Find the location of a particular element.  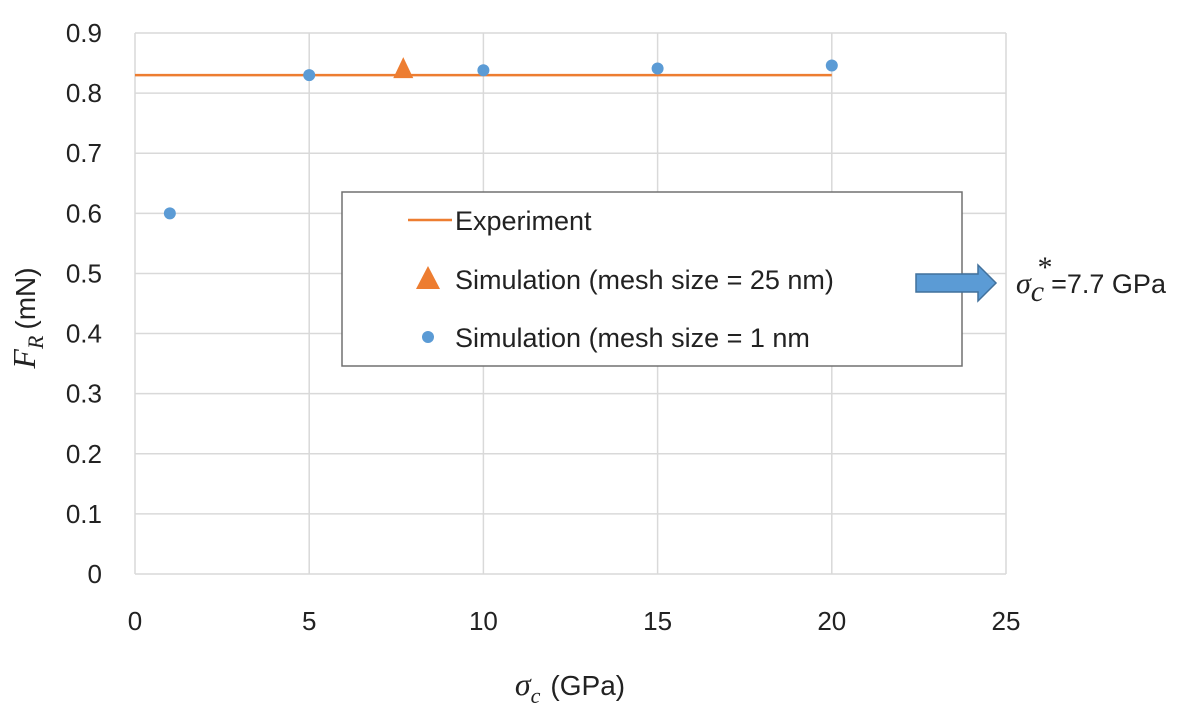

y-tick-label: 0.9 is located at coordinates (84, 33).